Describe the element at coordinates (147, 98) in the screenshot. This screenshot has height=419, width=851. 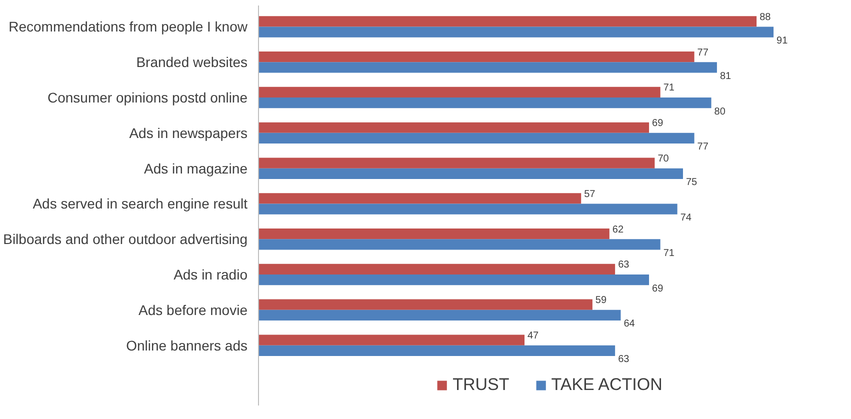
I see `y-tick-label: Consumer opinions postd online` at that location.